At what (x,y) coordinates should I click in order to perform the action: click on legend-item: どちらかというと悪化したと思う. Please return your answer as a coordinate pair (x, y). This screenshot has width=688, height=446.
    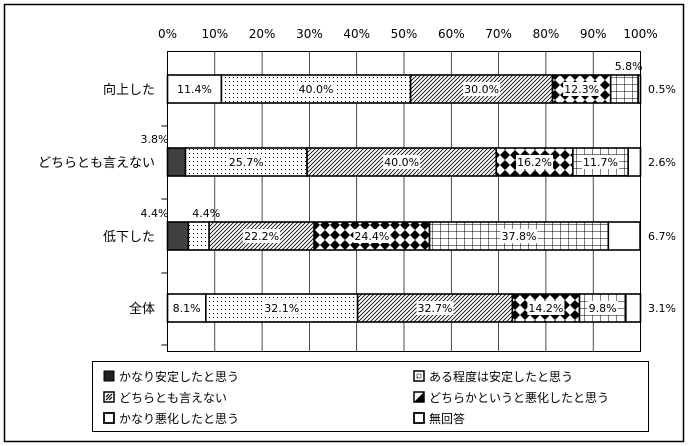
    Looking at the image, I should click on (511, 398).